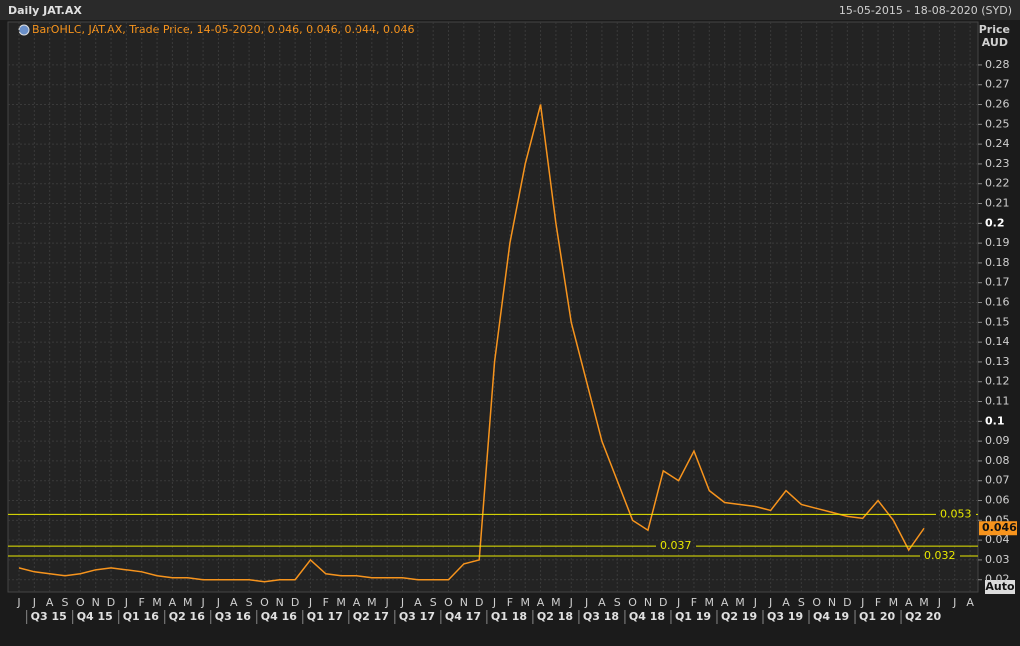  What do you see at coordinates (45, 10) in the screenshot?
I see `chart-title: Daily JAT.AX` at bounding box center [45, 10].